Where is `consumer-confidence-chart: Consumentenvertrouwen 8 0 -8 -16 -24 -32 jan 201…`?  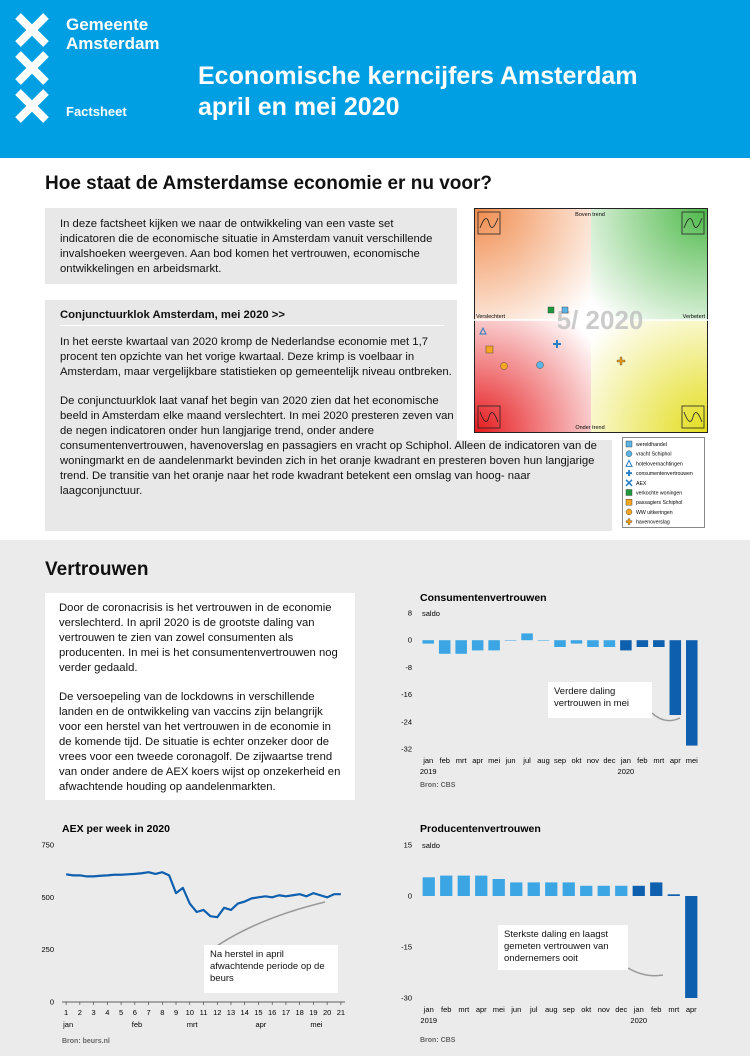
consumer-confidence-chart: Consumentenvertrouwen 8 0 -8 -16 -24 -32 jan 201… is located at coordinates (549, 690).